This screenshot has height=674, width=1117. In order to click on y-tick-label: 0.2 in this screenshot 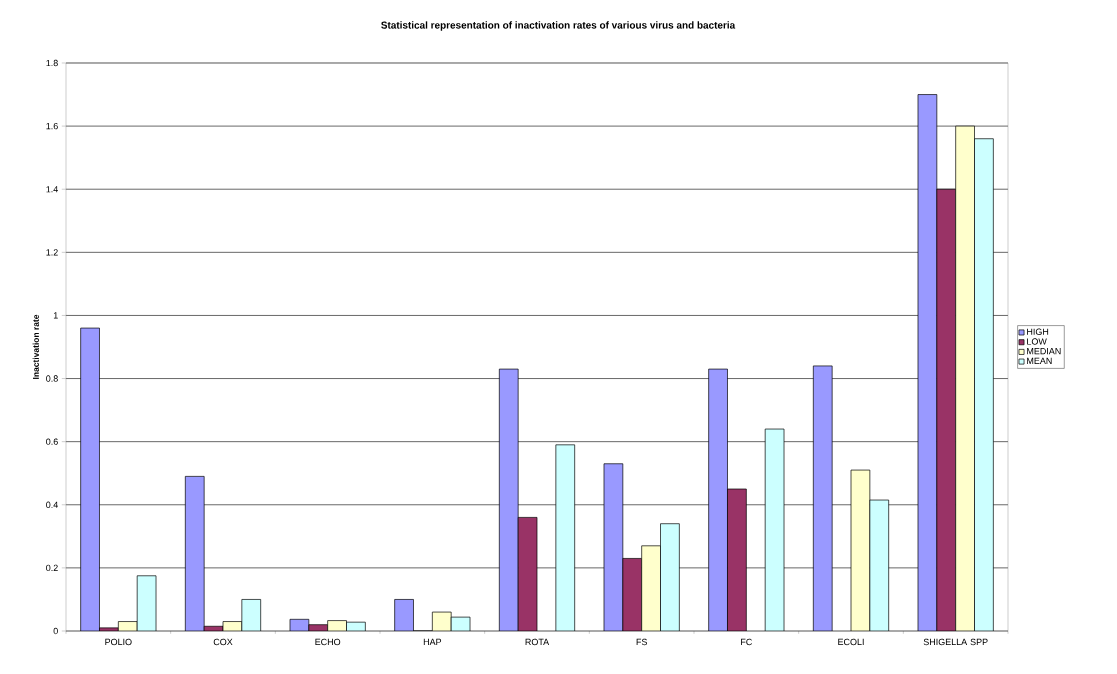, I will do `click(52, 568)`.